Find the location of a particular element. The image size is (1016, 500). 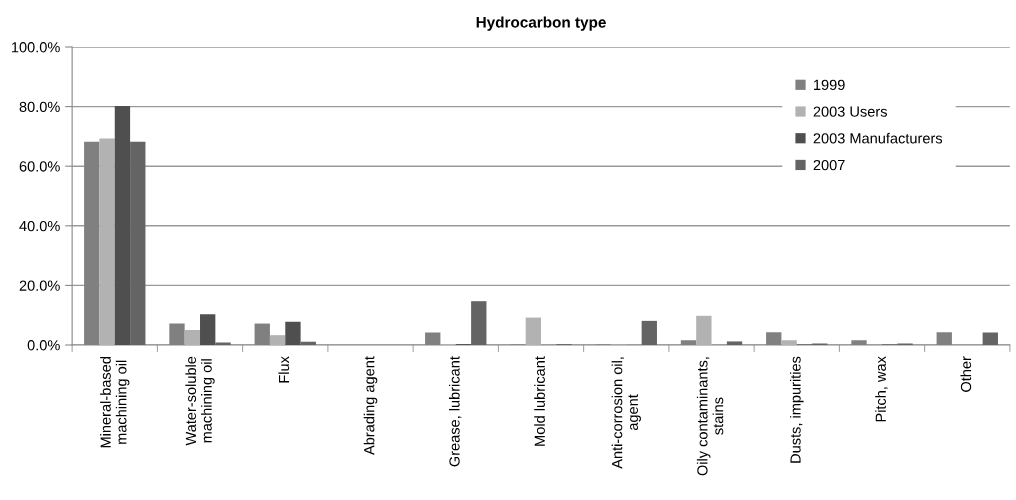

legend-label: 2003 Users is located at coordinates (850, 111).